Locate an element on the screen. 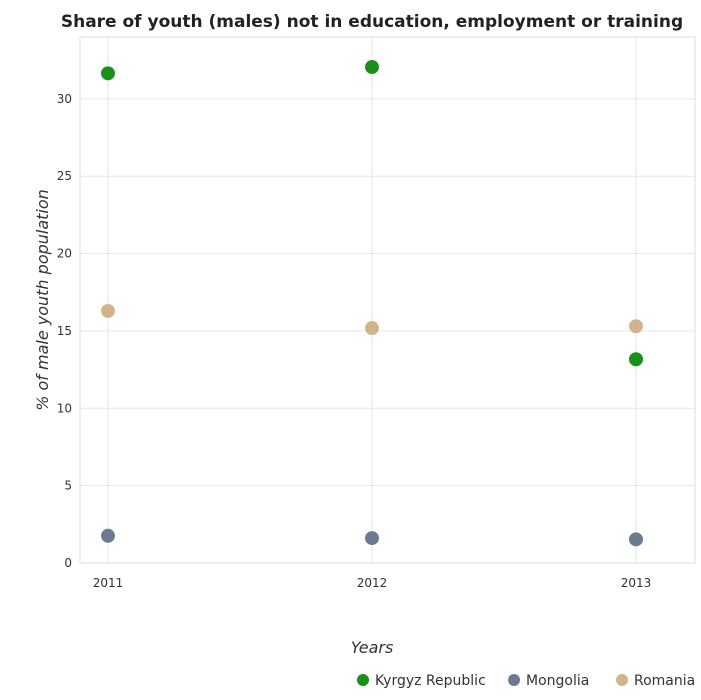 The image size is (701, 700). y-tick-label: 30 is located at coordinates (64, 99).